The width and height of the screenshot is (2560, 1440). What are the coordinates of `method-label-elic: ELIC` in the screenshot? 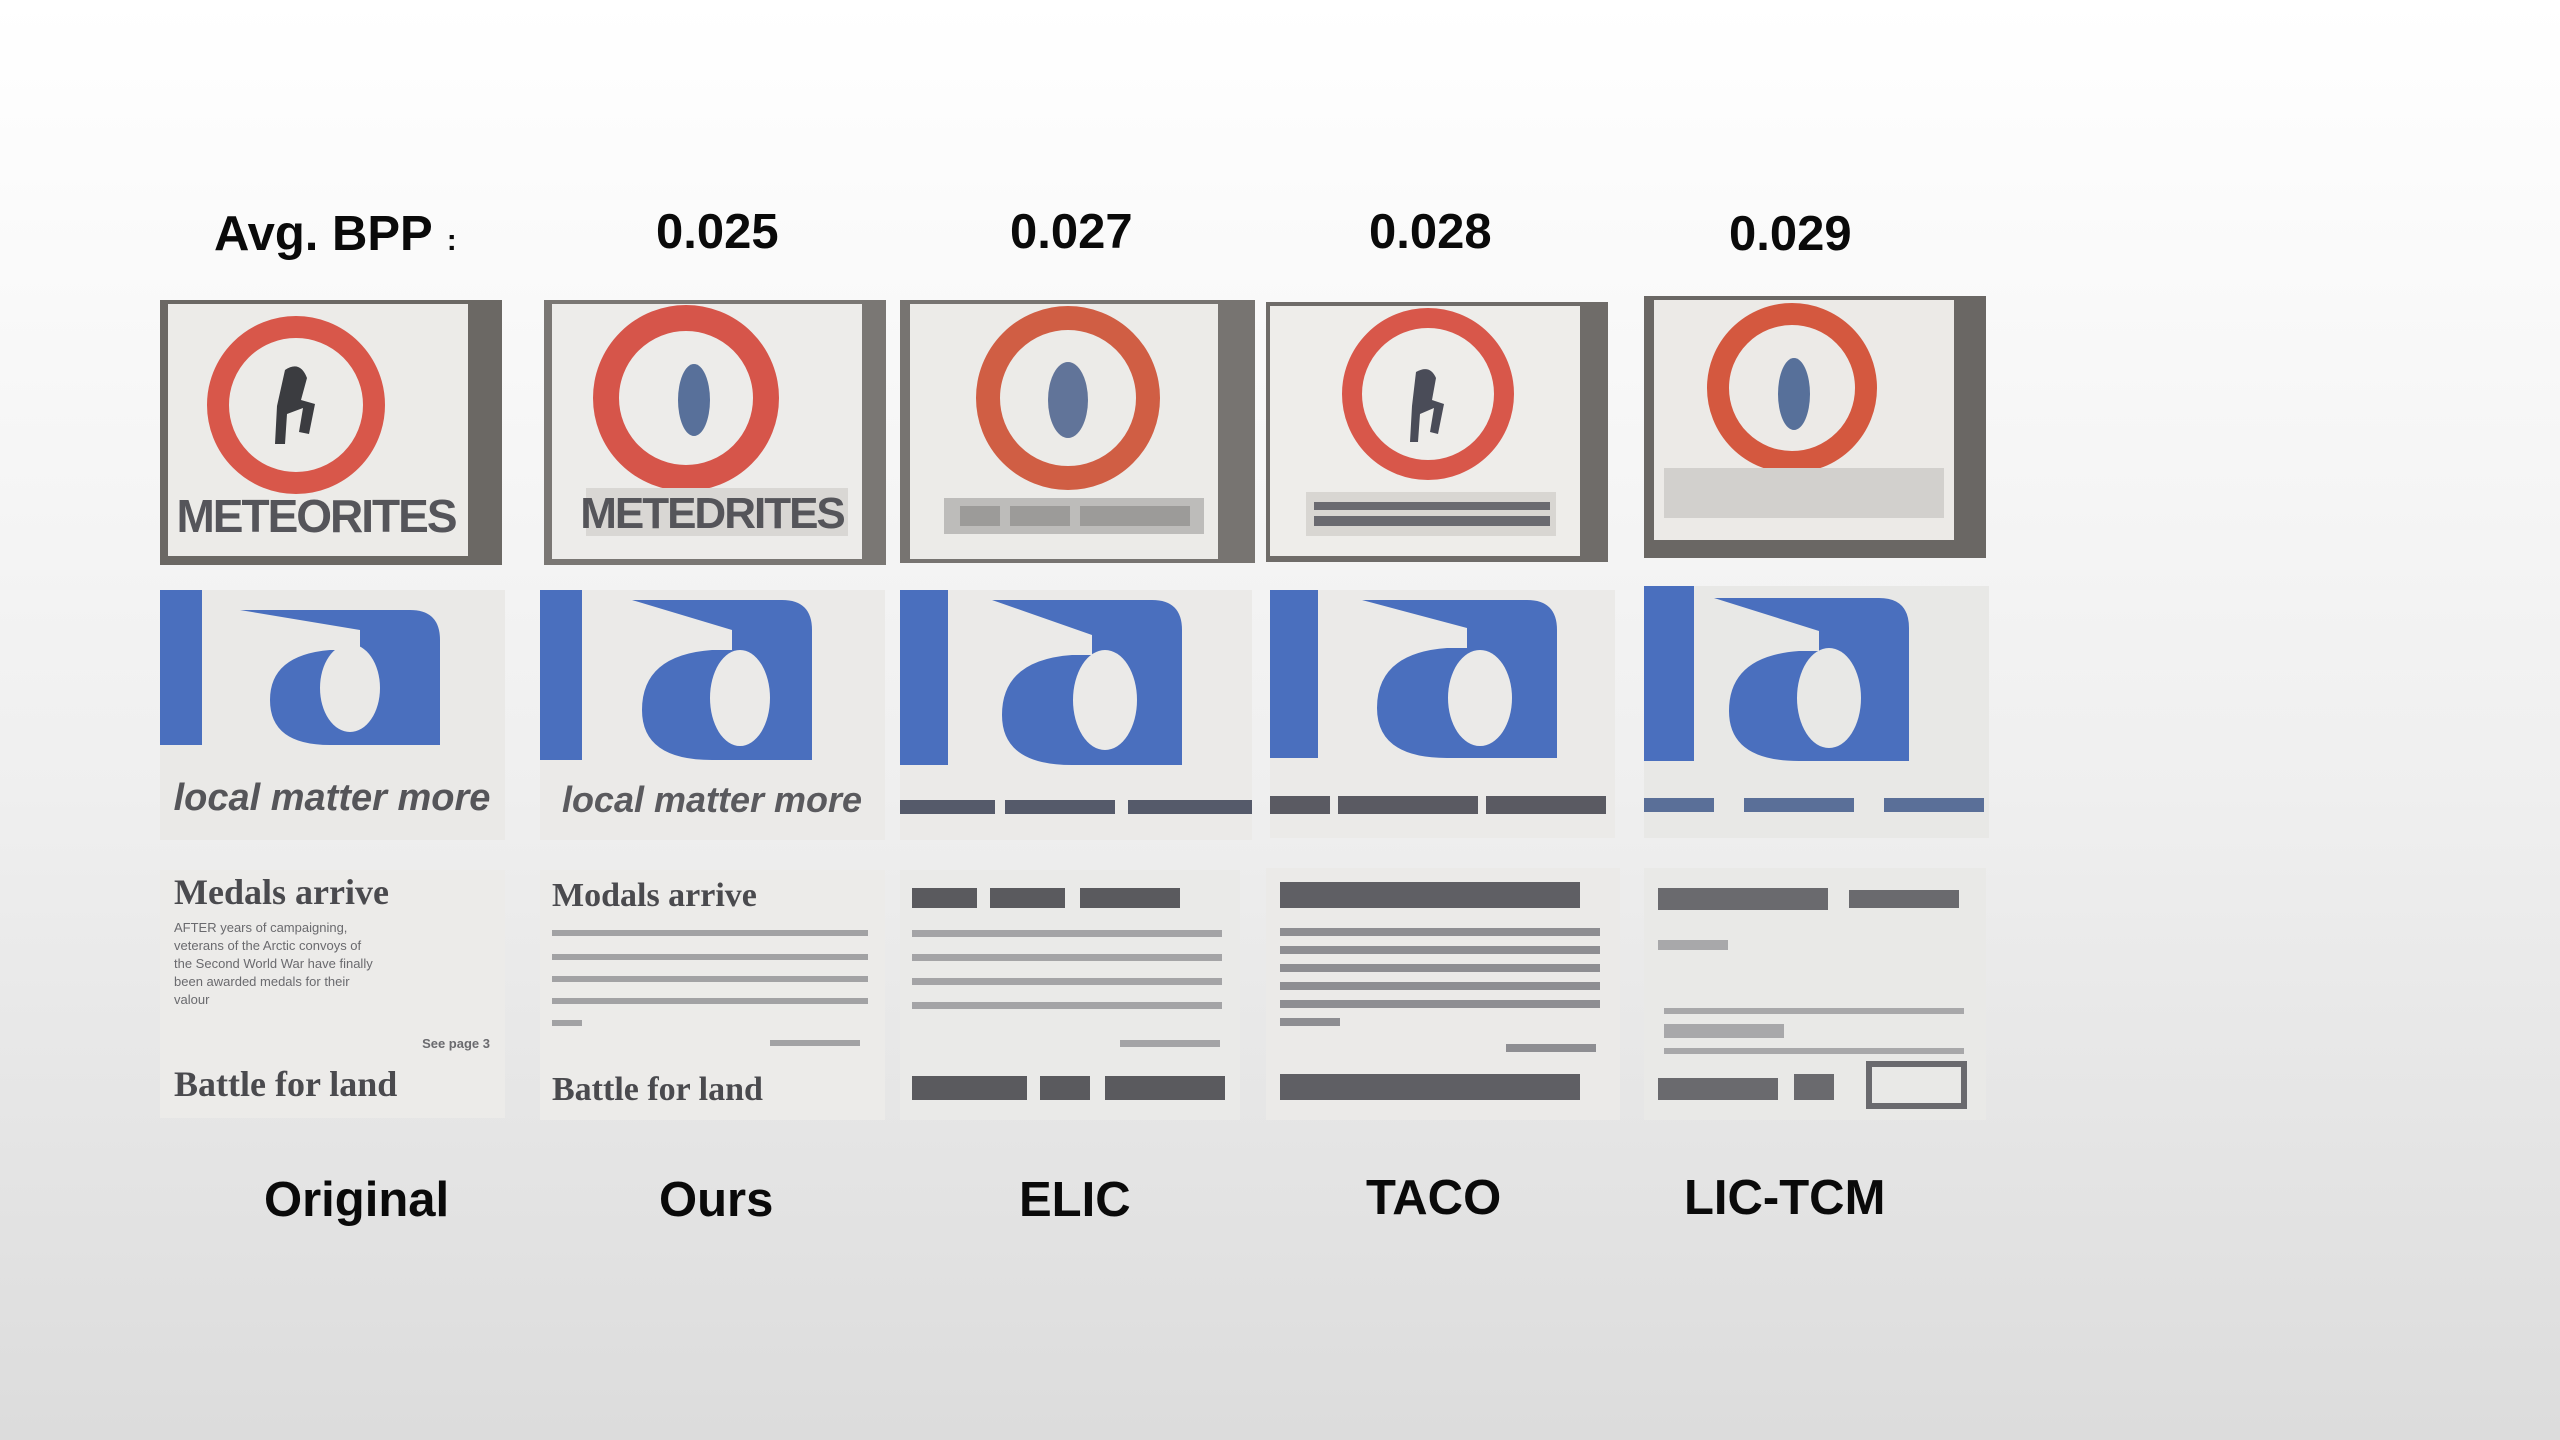 It's located at (1075, 1200).